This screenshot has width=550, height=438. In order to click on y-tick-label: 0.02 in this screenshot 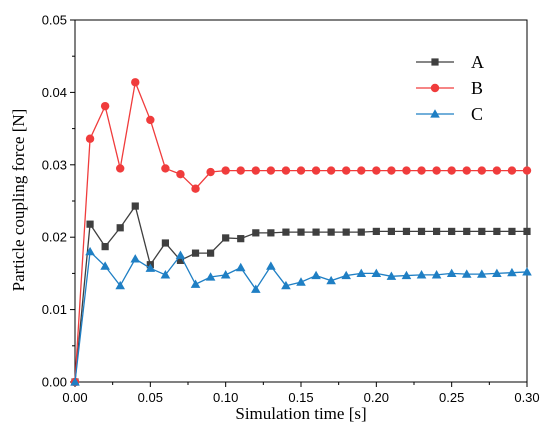, I will do `click(54, 237)`.